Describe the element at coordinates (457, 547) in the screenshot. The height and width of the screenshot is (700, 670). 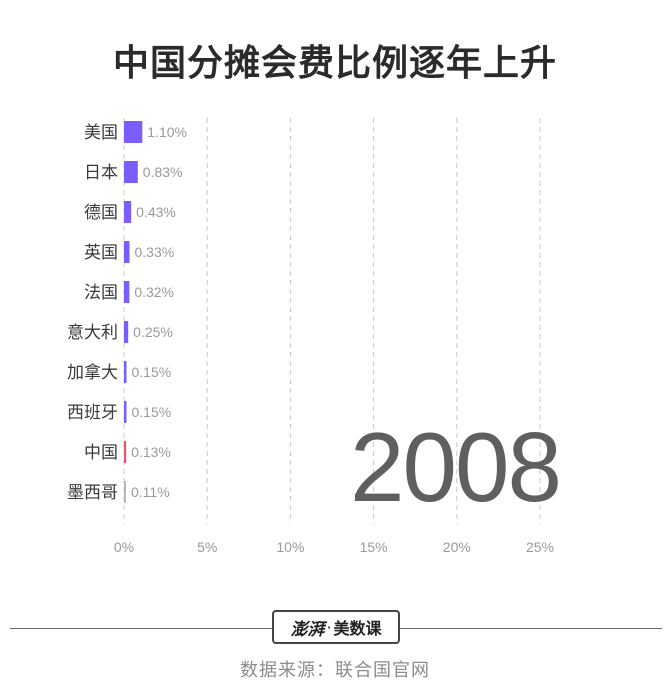
I see `x-tick-label: 20%` at that location.